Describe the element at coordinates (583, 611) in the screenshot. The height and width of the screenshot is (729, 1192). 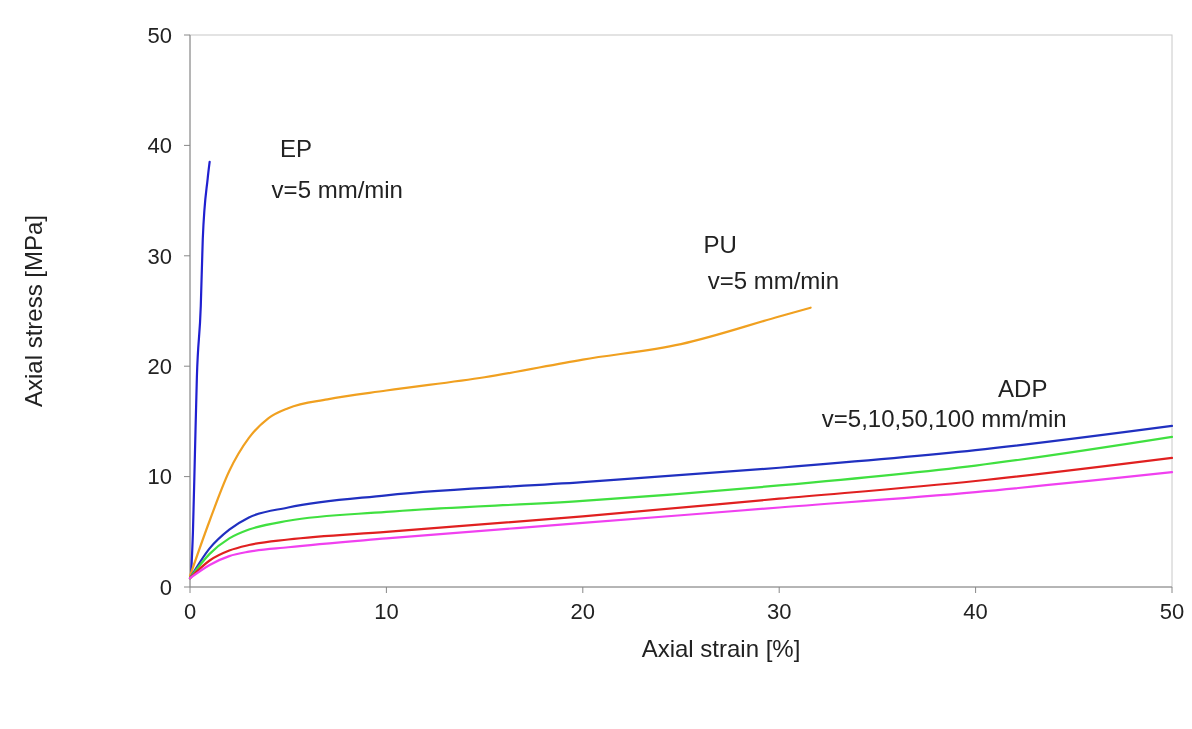
I see `x-tick-label: 20` at that location.